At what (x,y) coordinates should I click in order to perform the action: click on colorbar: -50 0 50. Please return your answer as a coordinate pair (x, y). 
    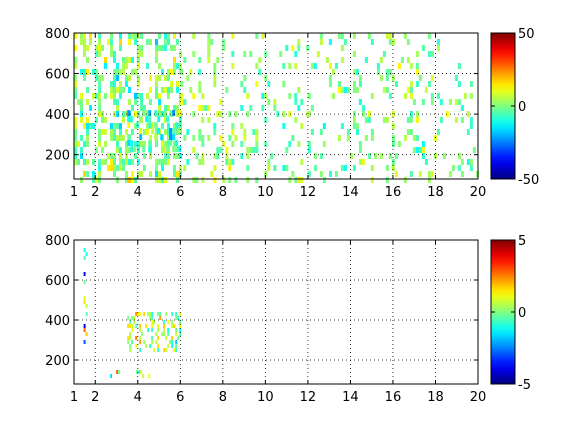
    Looking at the image, I should click on (514, 107).